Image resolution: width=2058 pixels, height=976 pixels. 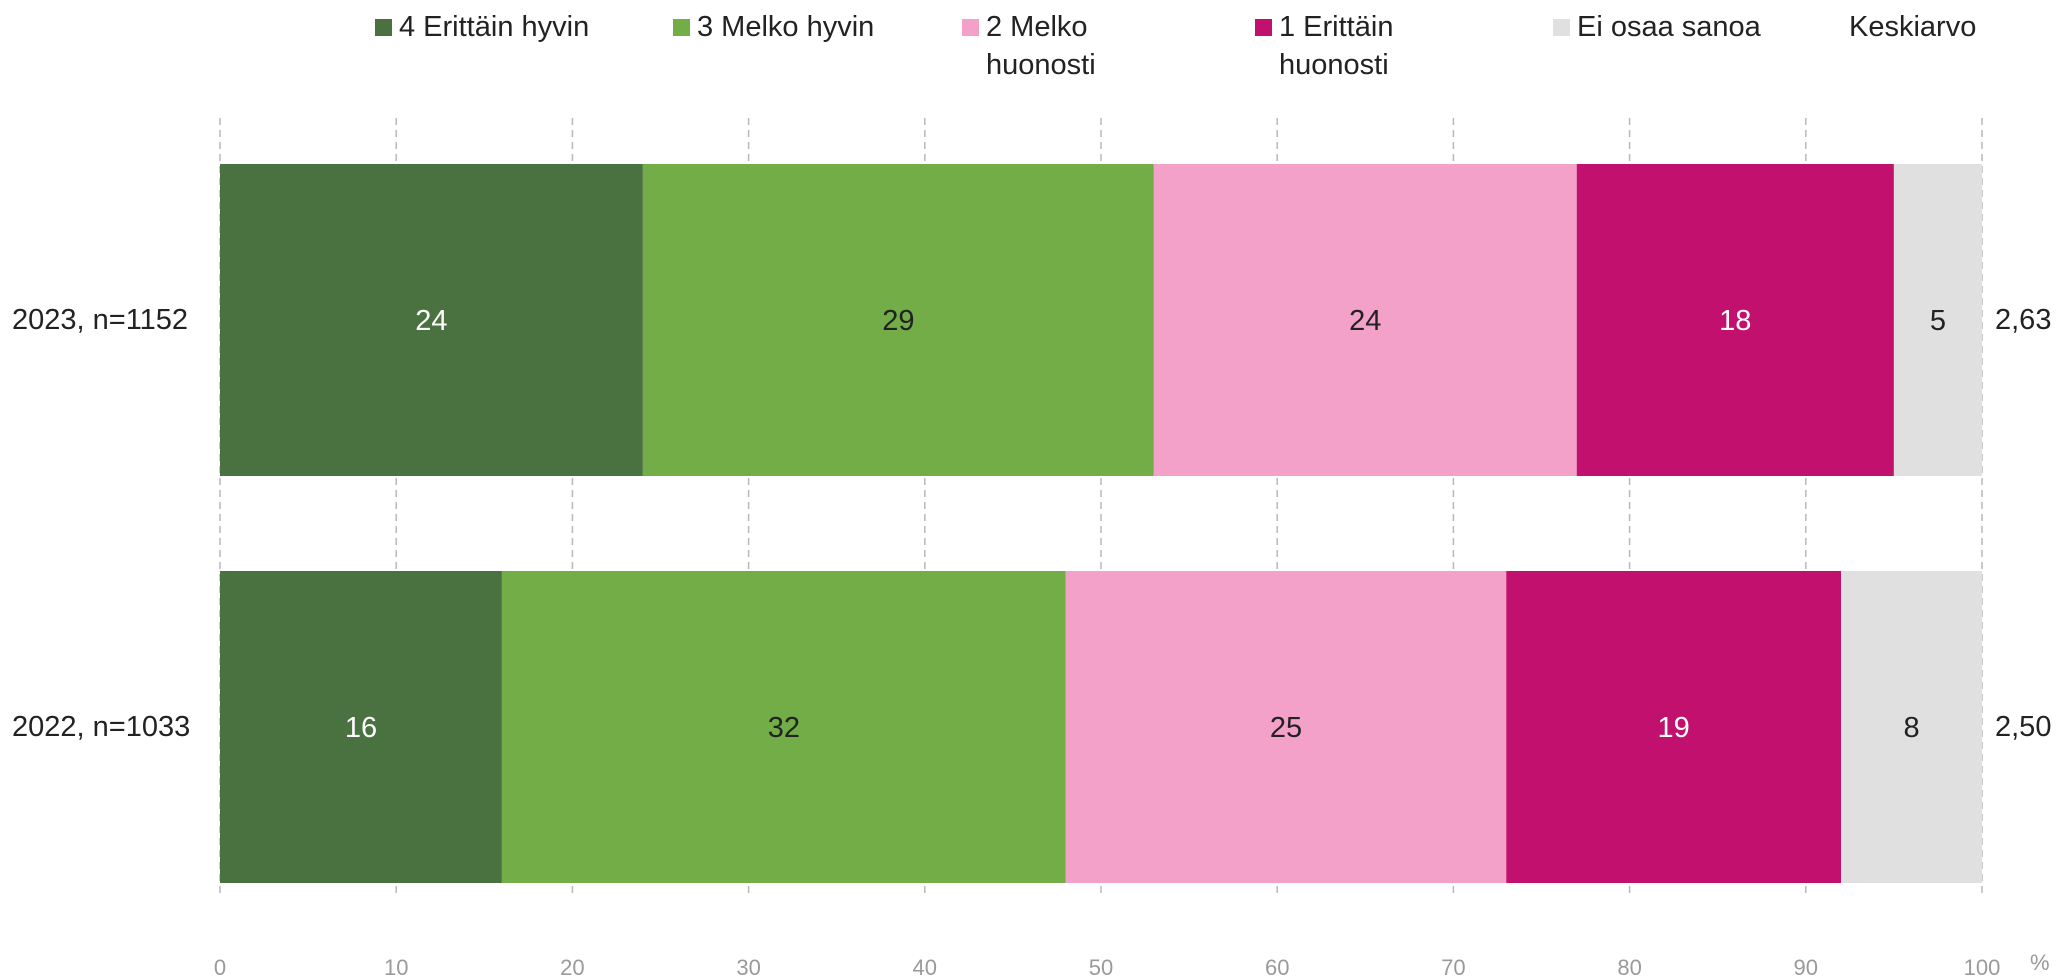 I want to click on x-tick-label: 10, so click(x=396, y=965).